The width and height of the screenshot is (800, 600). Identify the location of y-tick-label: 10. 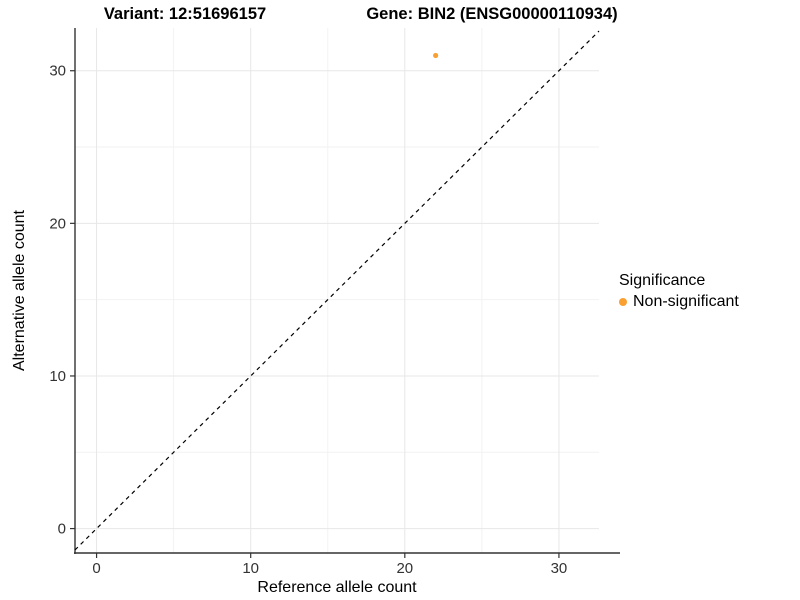
(57, 376).